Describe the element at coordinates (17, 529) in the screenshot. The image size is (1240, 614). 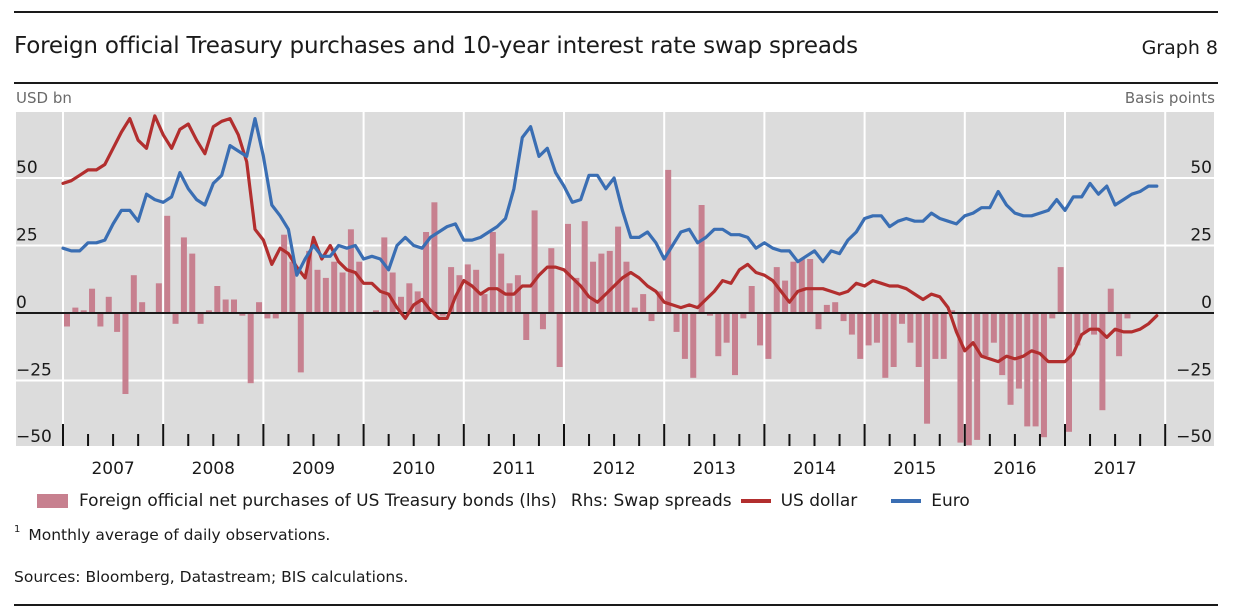
I see `footnote-marker: 1` at that location.